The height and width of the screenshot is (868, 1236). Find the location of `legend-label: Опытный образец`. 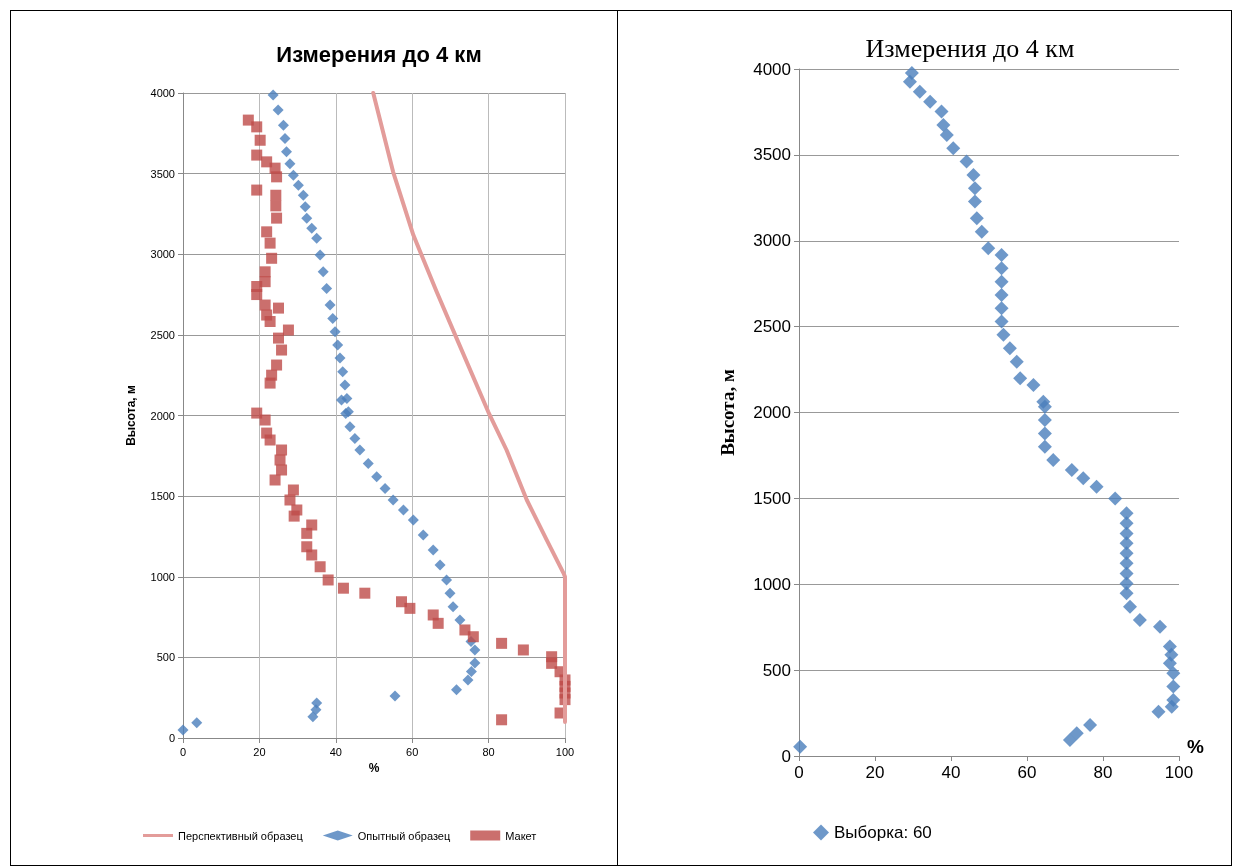

legend-label: Опытный образец is located at coordinates (404, 835).